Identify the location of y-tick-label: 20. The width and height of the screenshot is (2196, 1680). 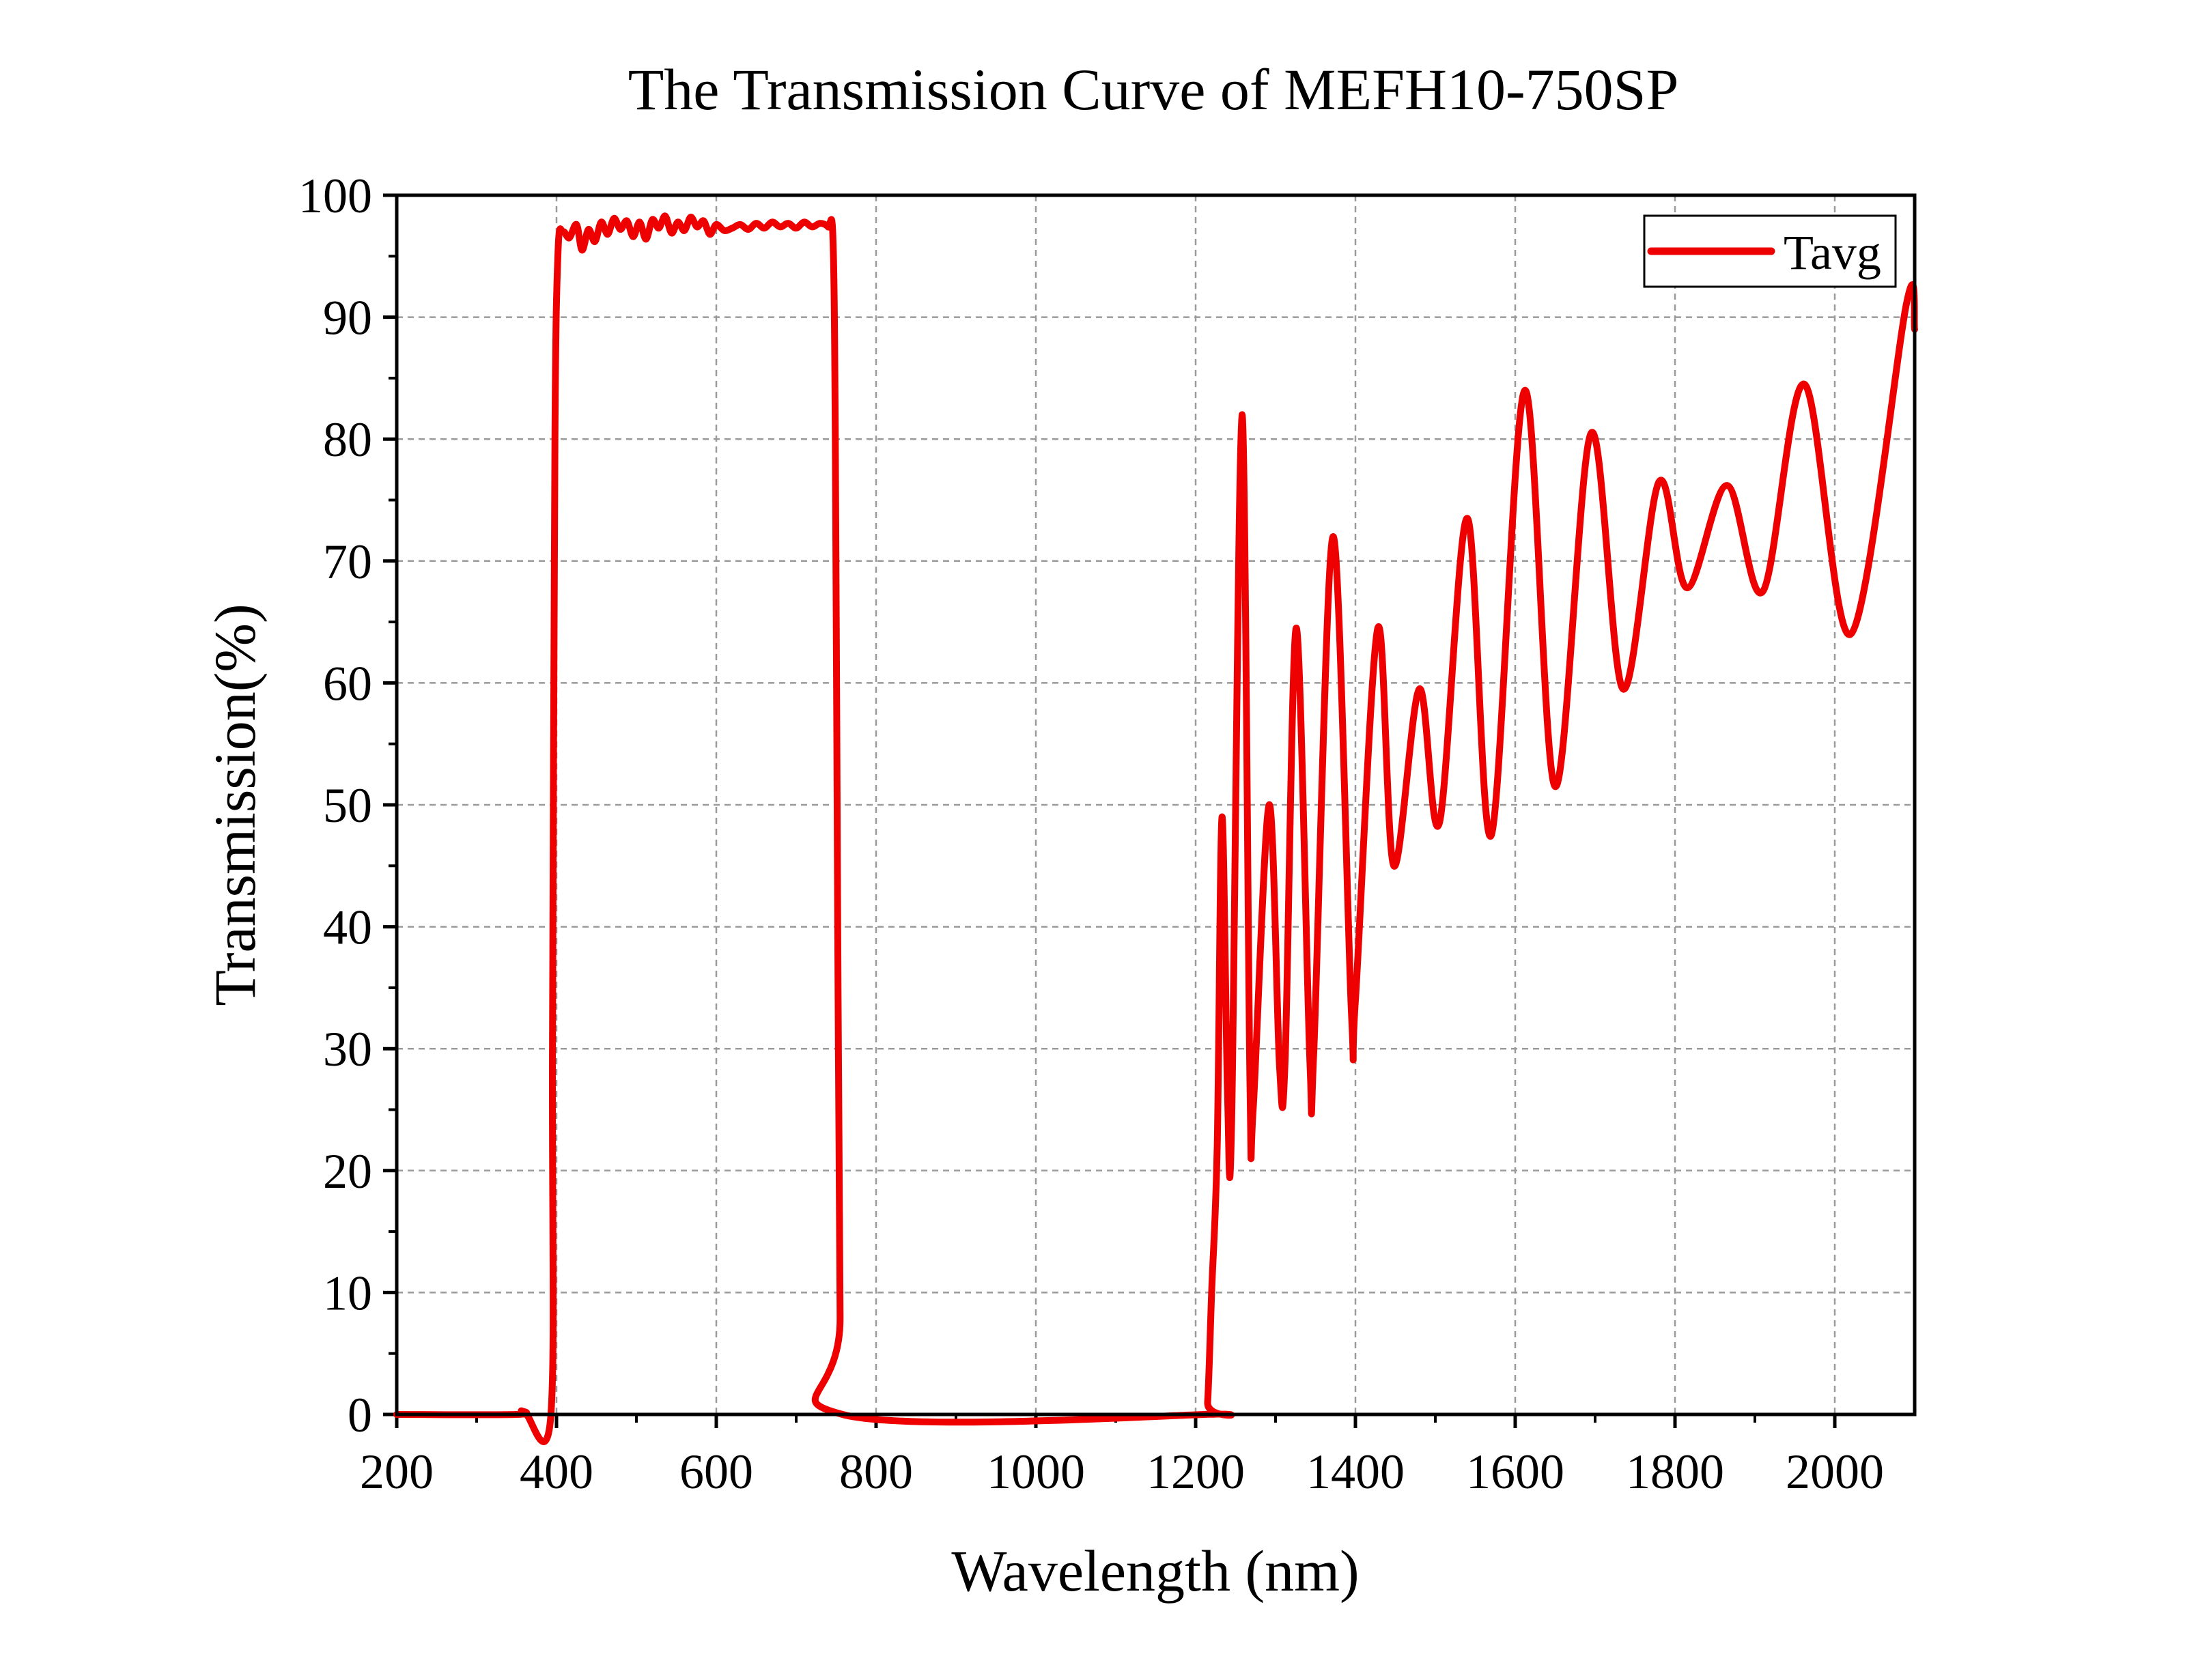
(347, 1171).